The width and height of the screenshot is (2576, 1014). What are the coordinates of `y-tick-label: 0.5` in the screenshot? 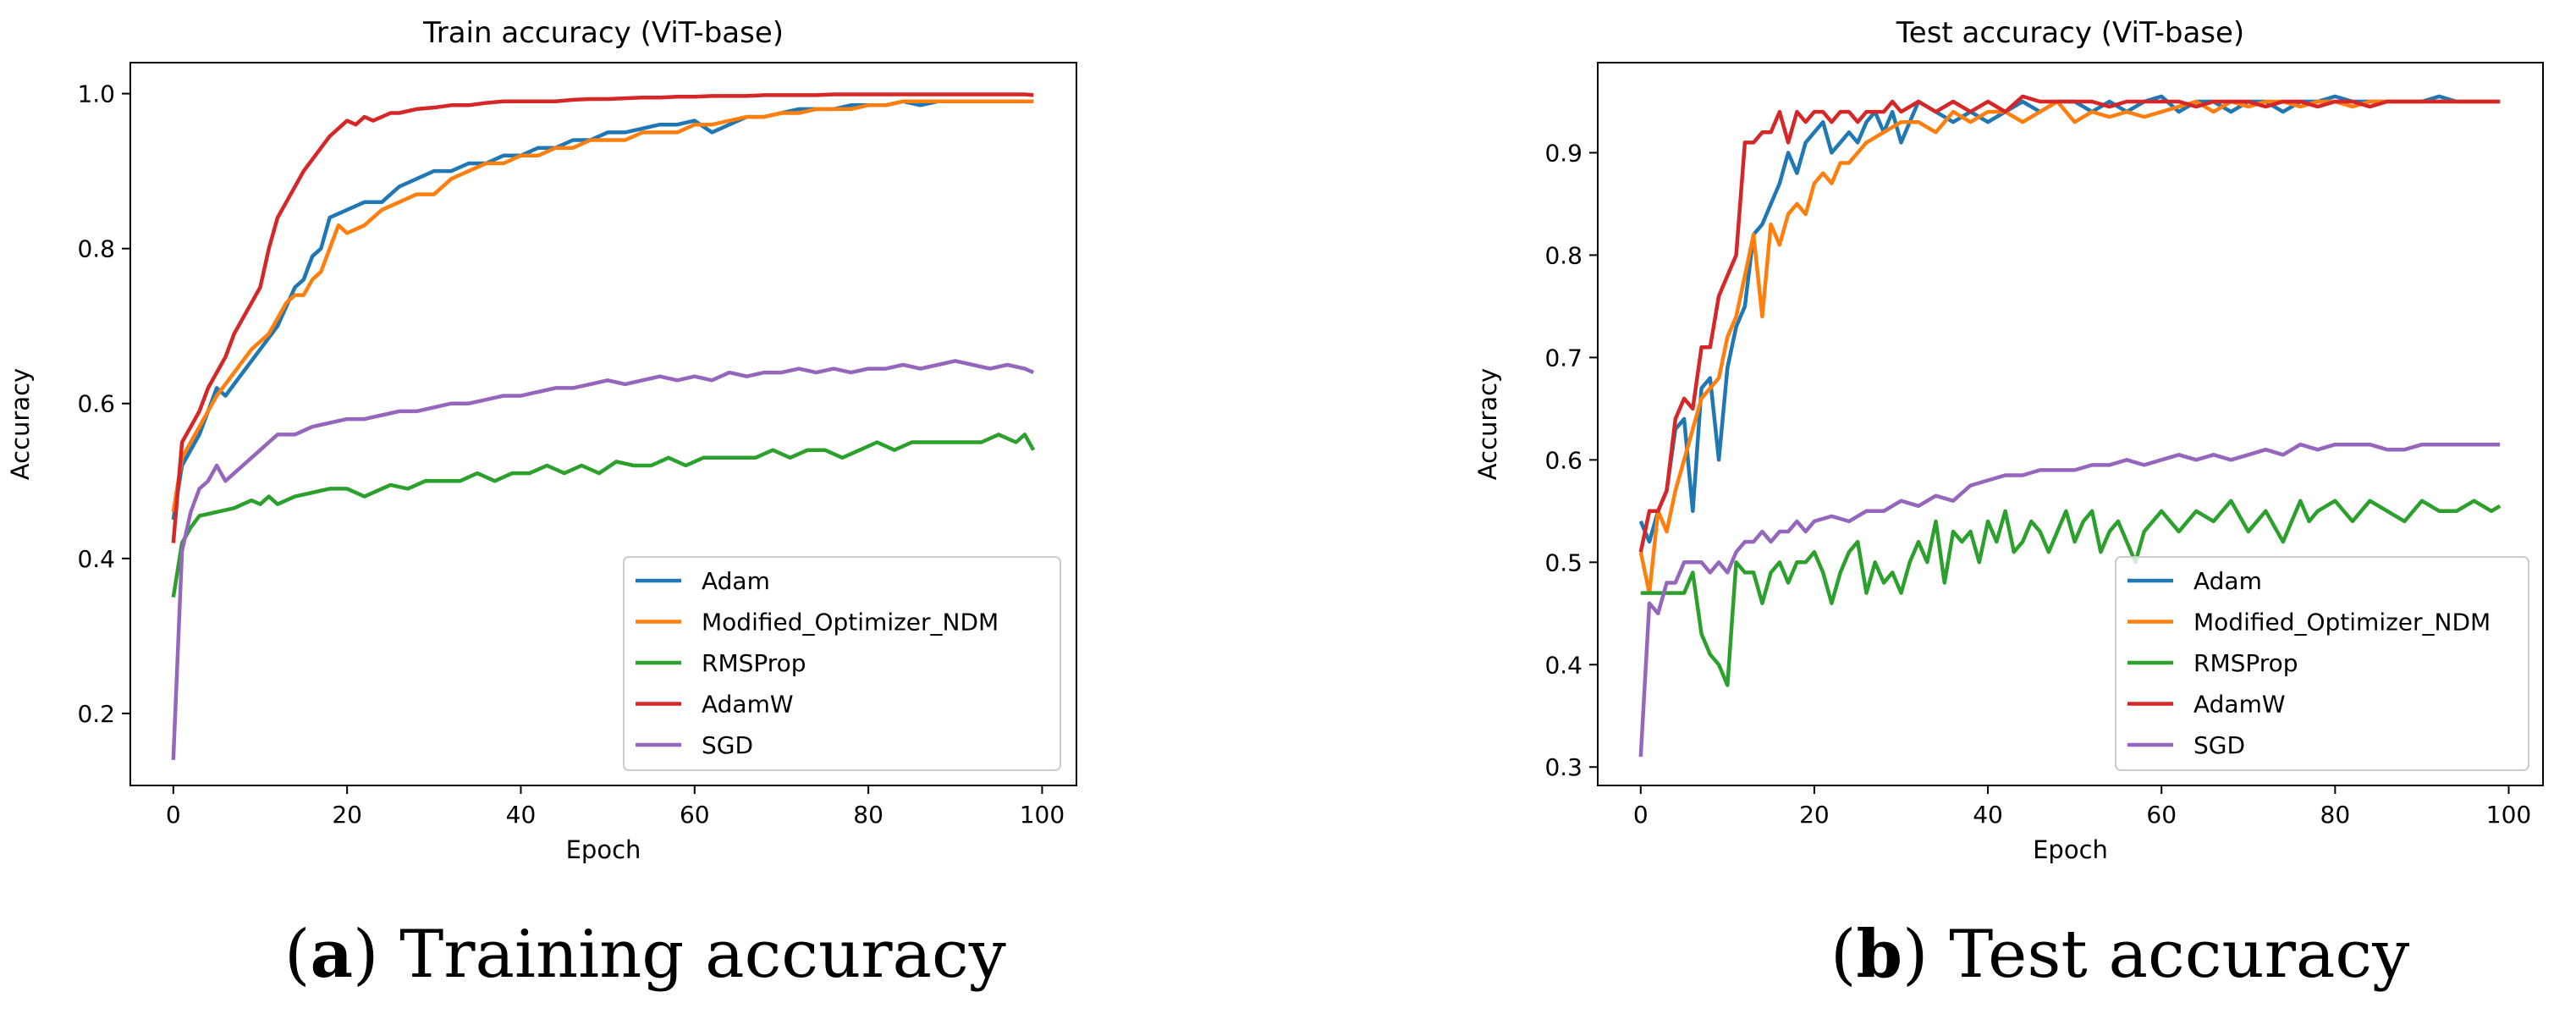 It's located at (1563, 562).